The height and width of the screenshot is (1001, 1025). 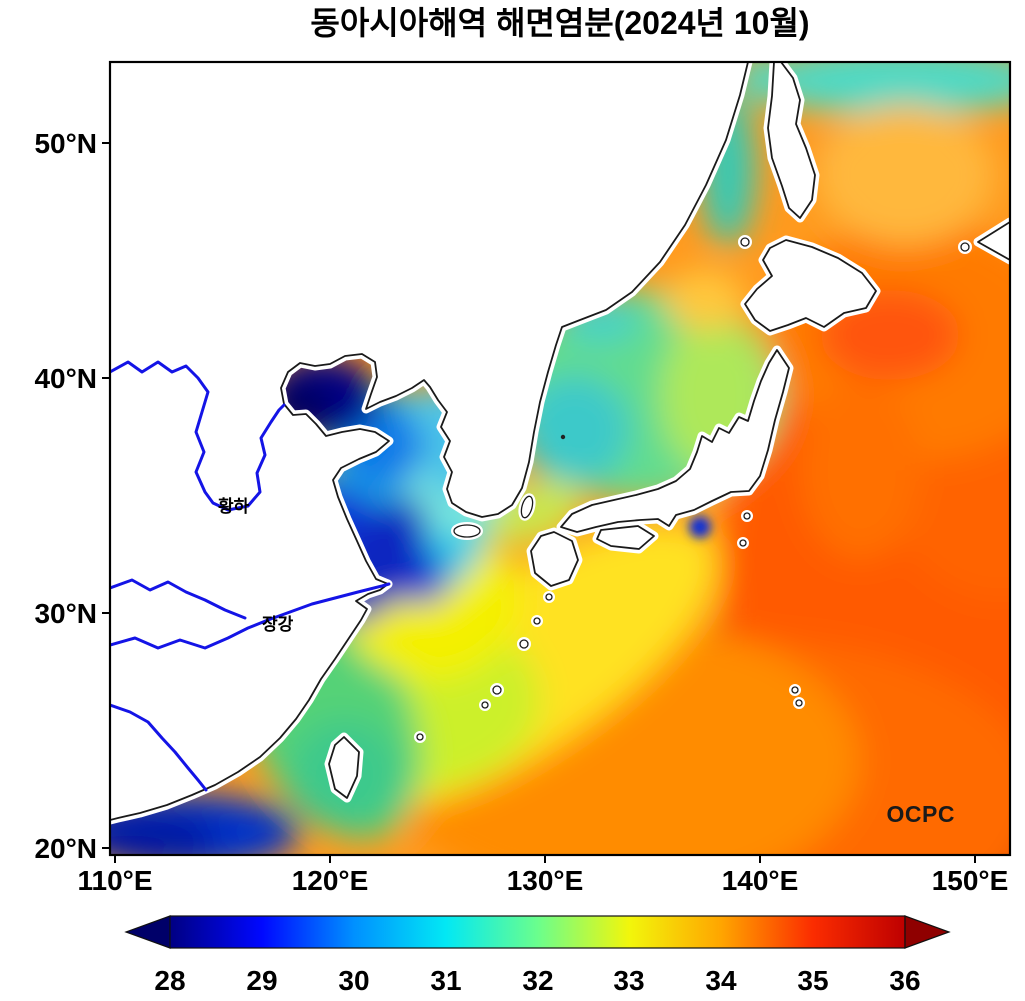 I want to click on x-tick-110e: 110°E, so click(x=114, y=880).